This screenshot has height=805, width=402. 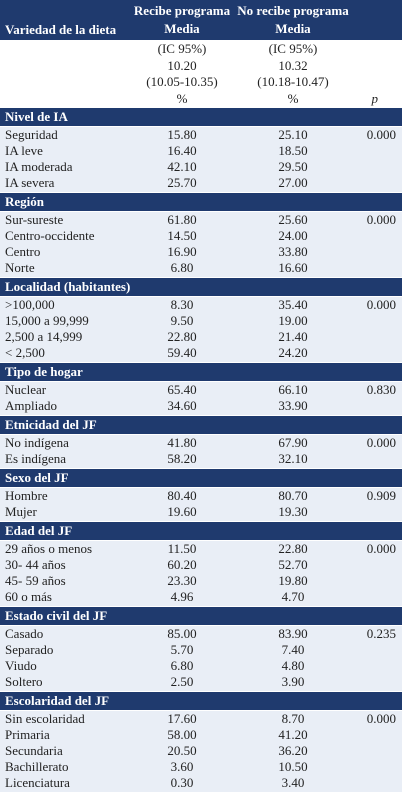 What do you see at coordinates (182, 81) in the screenshot?
I see `summary-cell: (10.05-10.35)` at bounding box center [182, 81].